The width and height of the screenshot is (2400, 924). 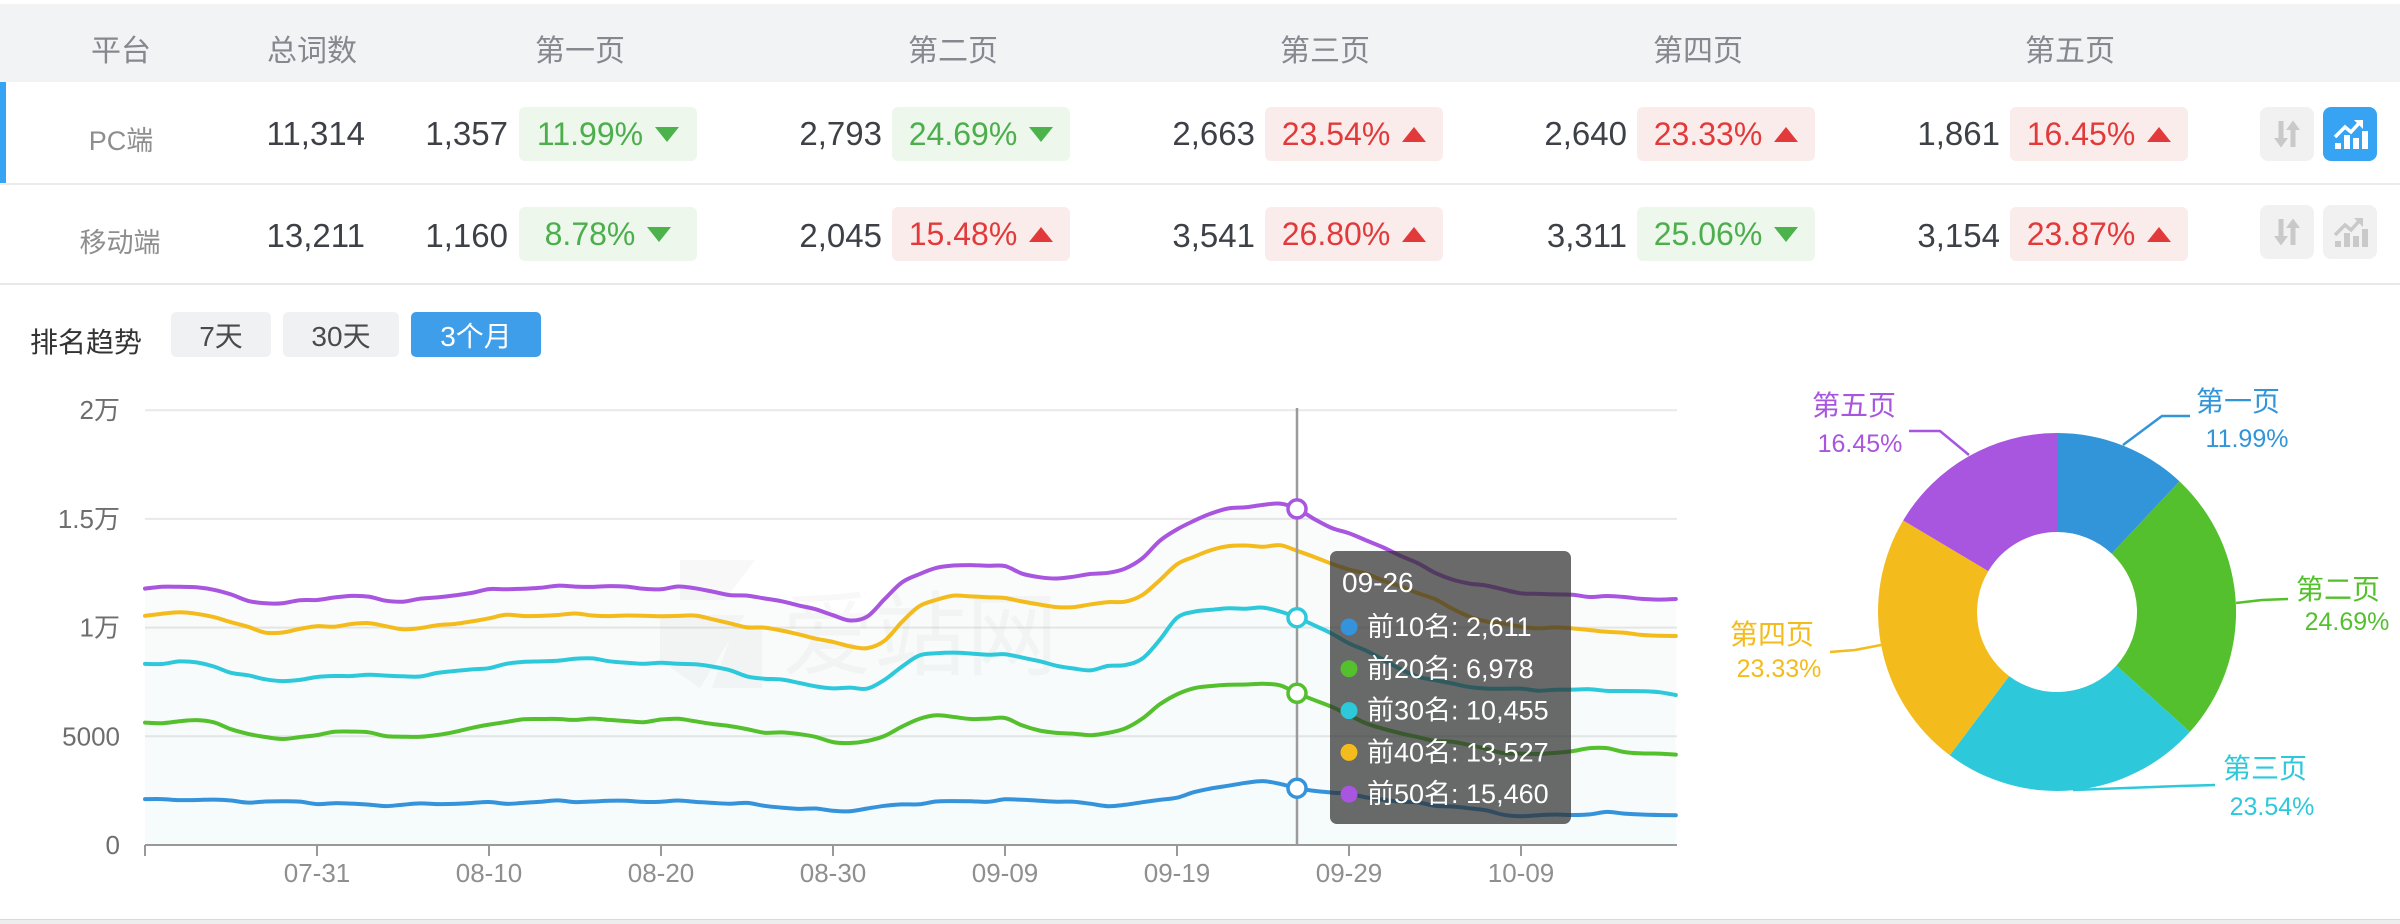 I want to click on svg-text: 09-29, so click(x=1349, y=873).